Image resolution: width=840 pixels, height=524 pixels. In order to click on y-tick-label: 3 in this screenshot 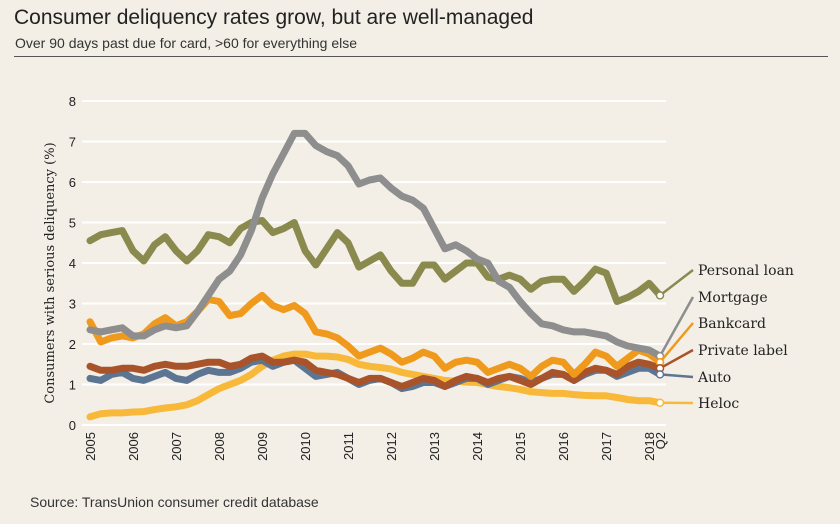, I will do `click(72, 304)`.